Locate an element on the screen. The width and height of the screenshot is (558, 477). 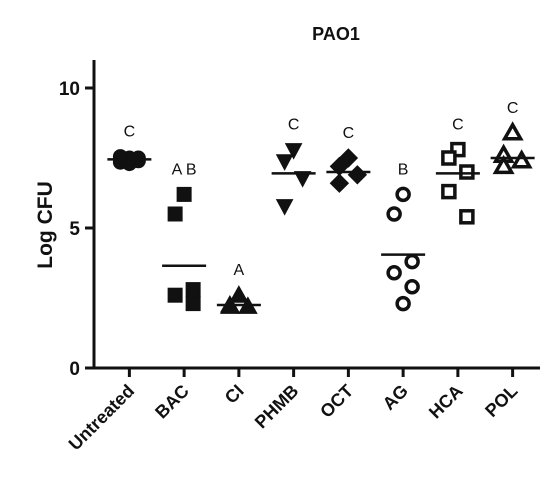
y-axis-label: Log CFU is located at coordinates (45, 224).